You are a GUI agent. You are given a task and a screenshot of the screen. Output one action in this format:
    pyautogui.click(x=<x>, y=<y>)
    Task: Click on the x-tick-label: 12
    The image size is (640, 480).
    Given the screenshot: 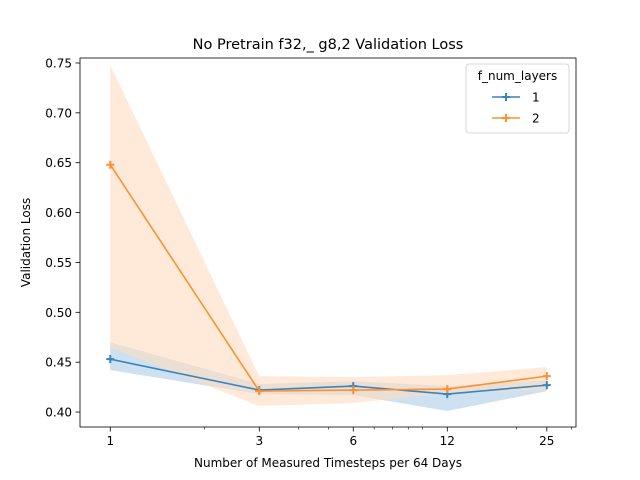 What is the action you would take?
    pyautogui.click(x=447, y=441)
    